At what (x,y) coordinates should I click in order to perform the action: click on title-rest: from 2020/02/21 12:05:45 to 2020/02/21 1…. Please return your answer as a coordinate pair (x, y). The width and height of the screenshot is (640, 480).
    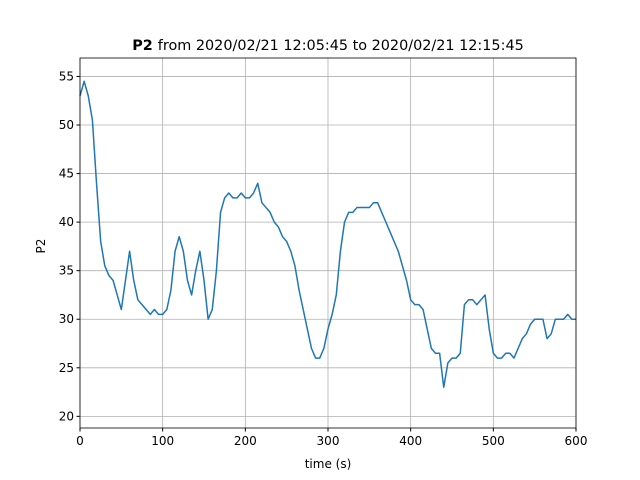
    Looking at the image, I should click on (341, 46).